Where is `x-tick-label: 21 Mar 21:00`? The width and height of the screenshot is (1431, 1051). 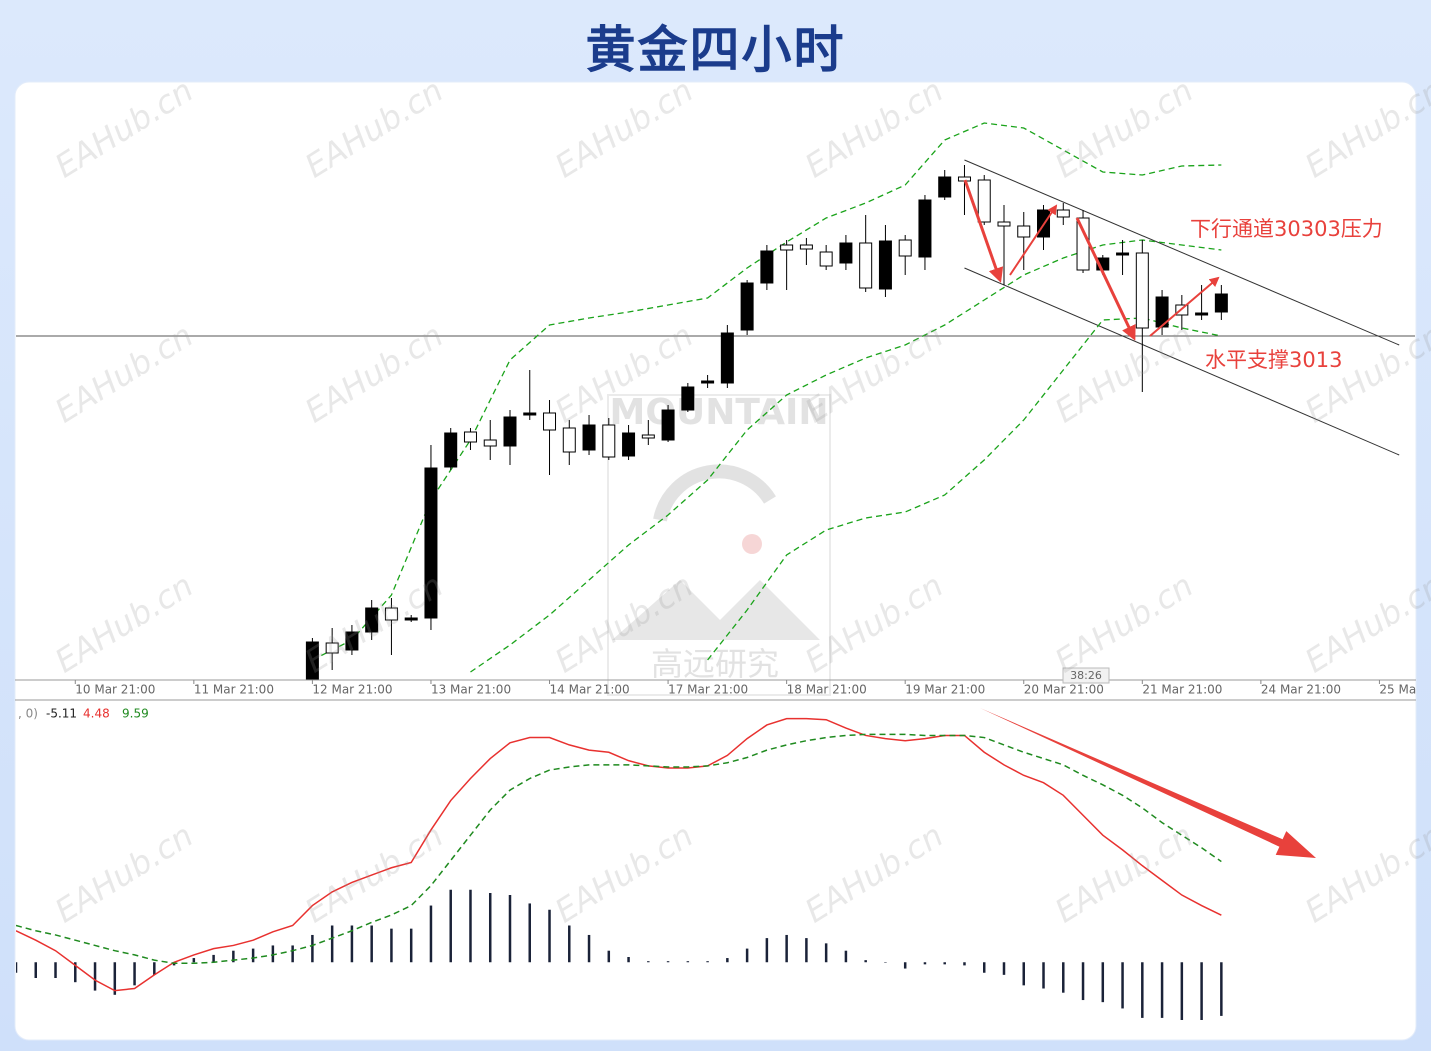 x-tick-label: 21 Mar 21:00 is located at coordinates (1182, 690).